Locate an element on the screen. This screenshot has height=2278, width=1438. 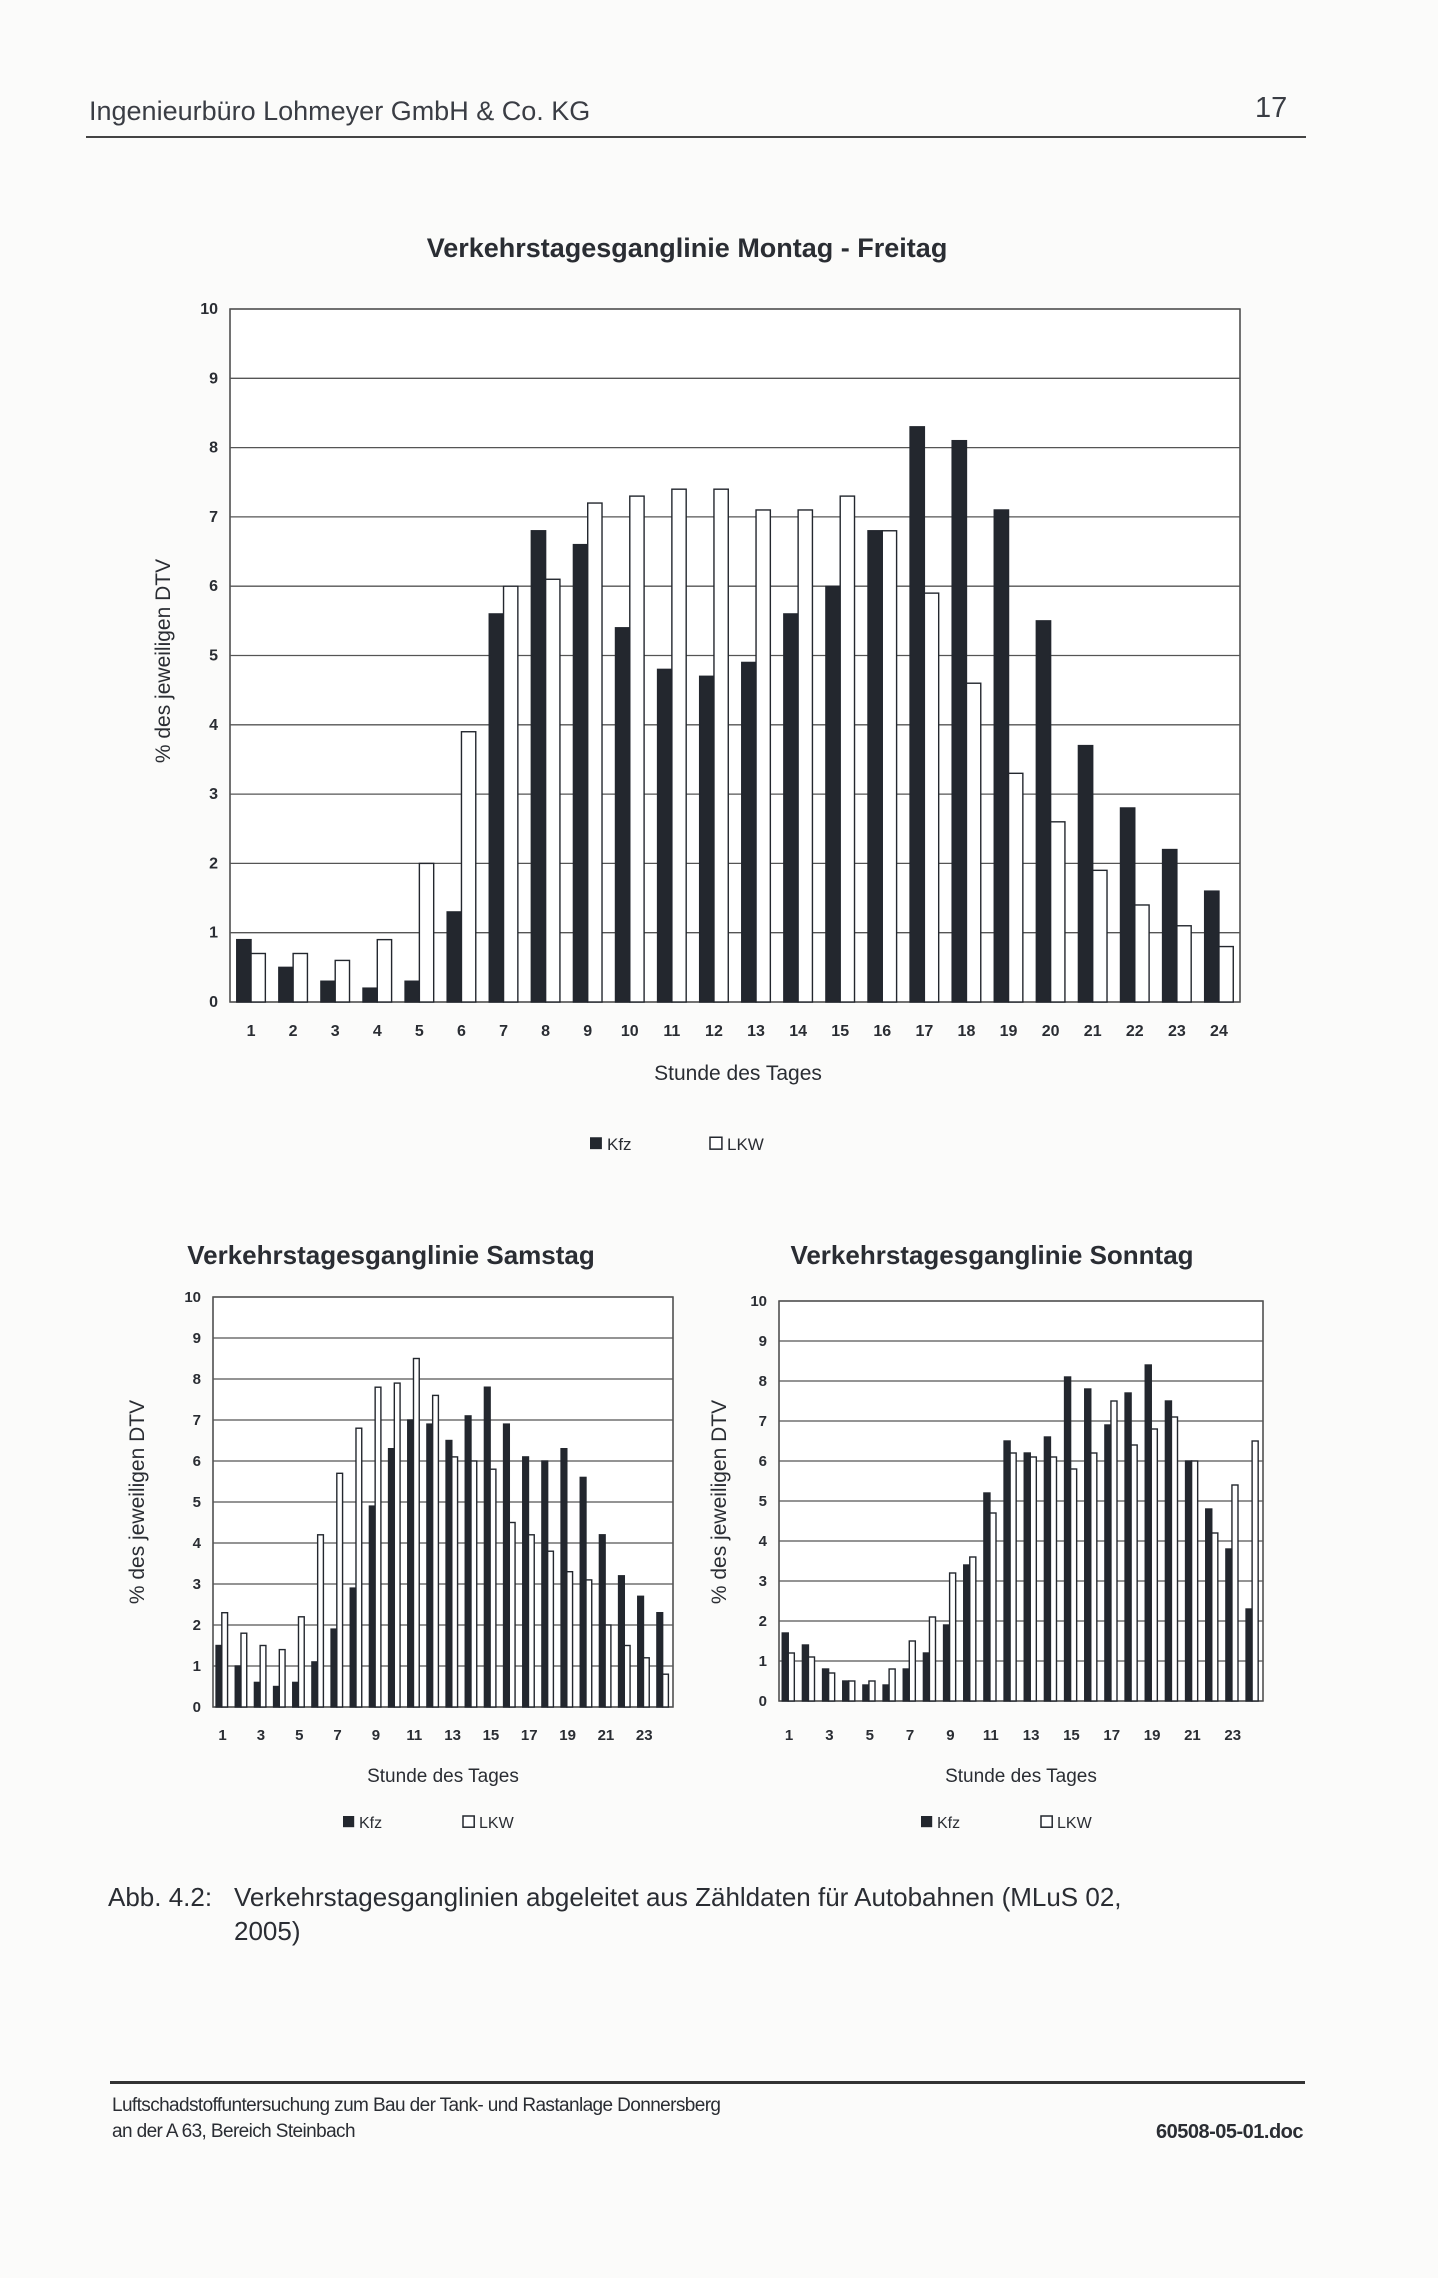
caption-label: Abb. 4.2: is located at coordinates (160, 1897).